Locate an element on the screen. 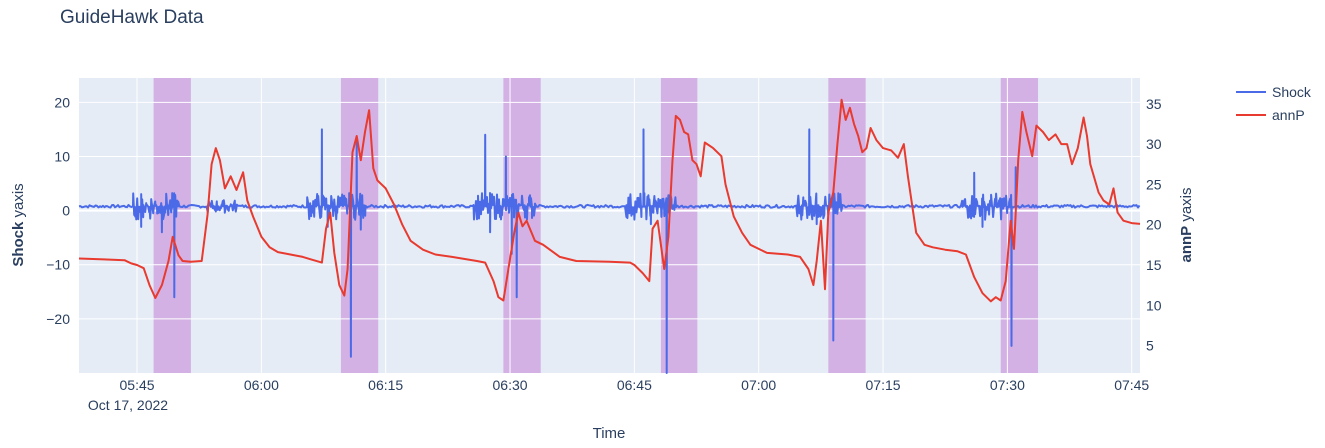 The image size is (1325, 448). x-tick-label: 07:15 is located at coordinates (883, 385).